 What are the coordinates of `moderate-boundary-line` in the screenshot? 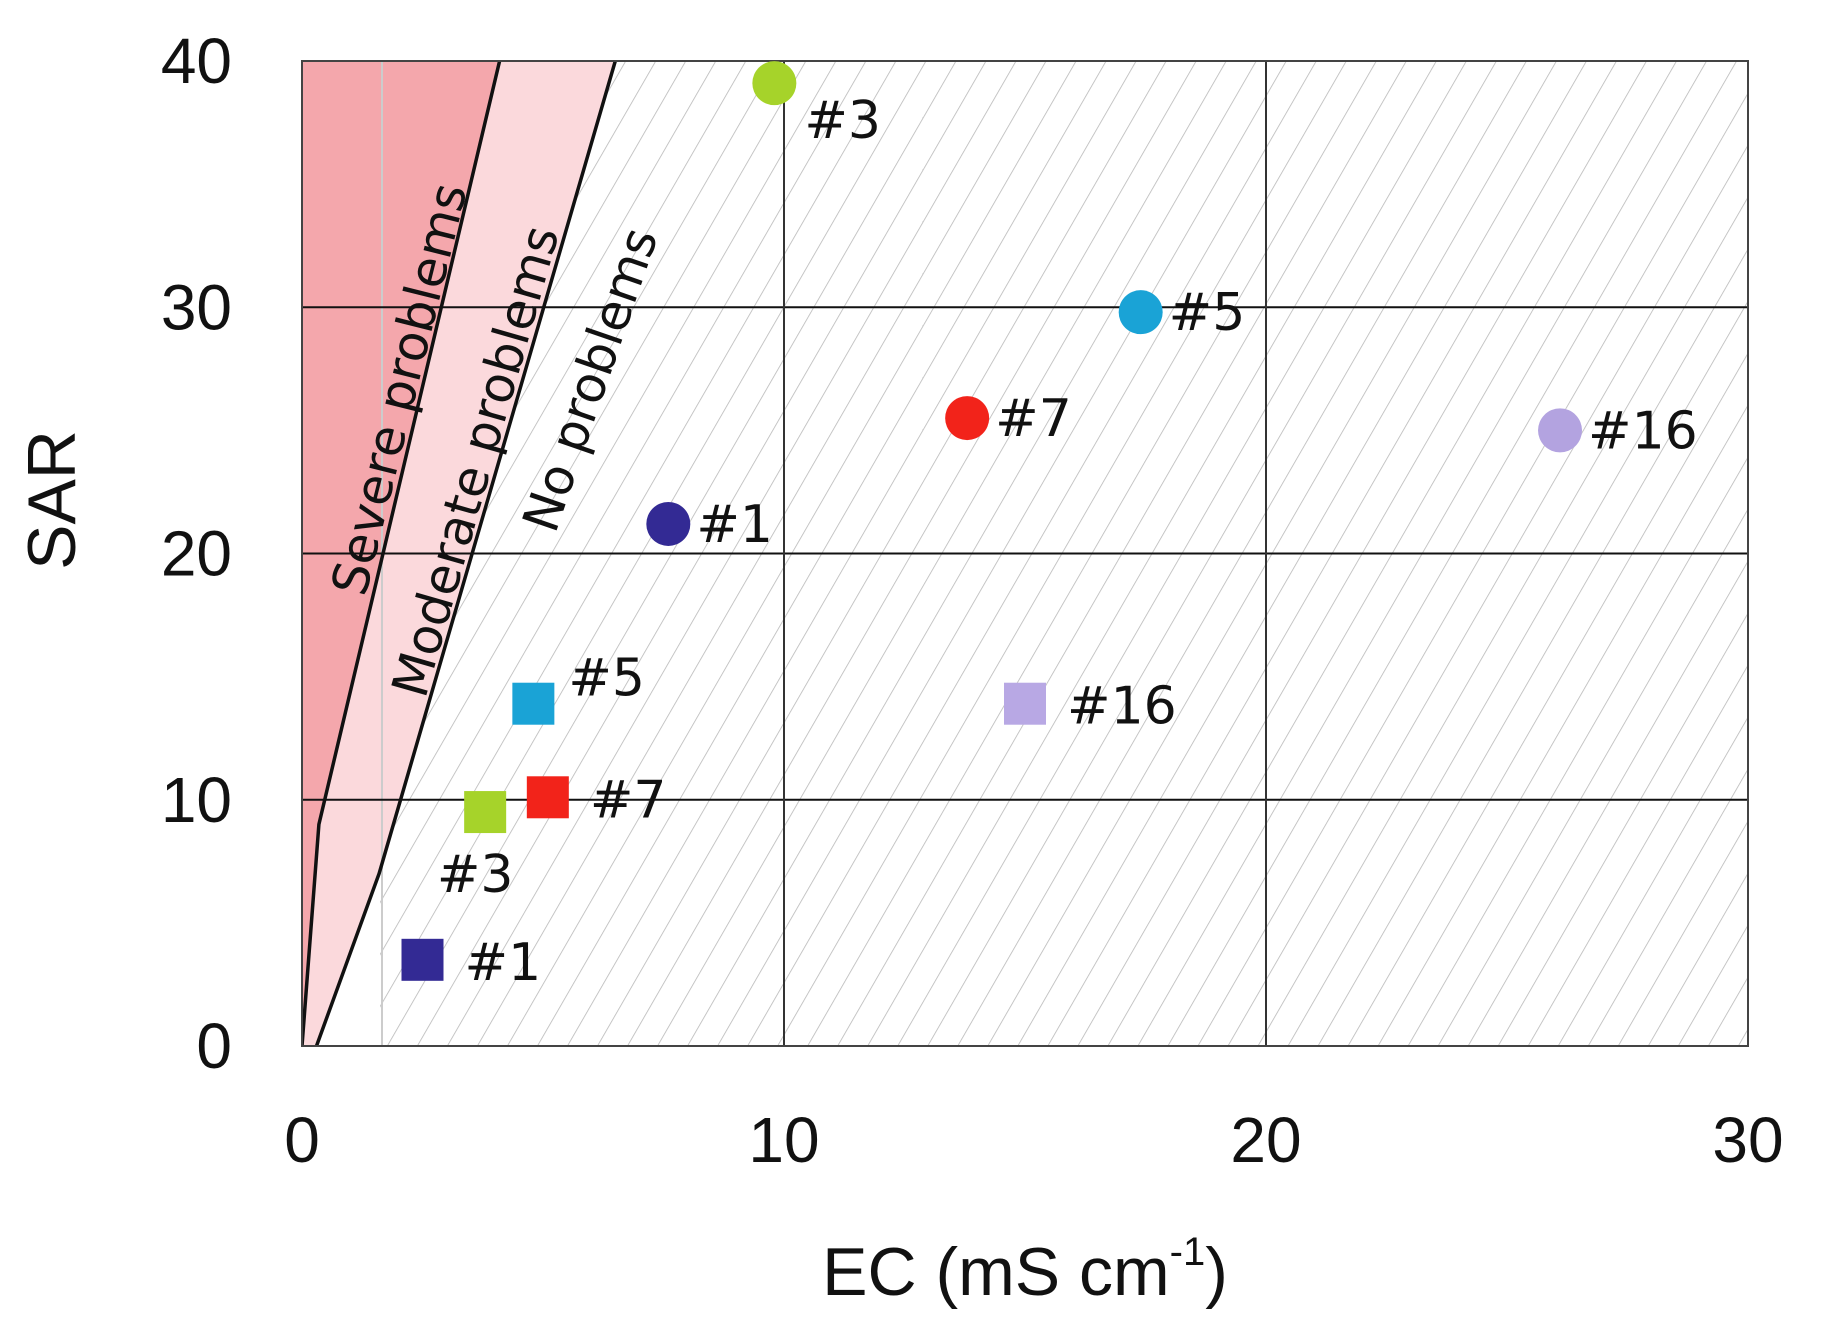 It's located at (465, 553).